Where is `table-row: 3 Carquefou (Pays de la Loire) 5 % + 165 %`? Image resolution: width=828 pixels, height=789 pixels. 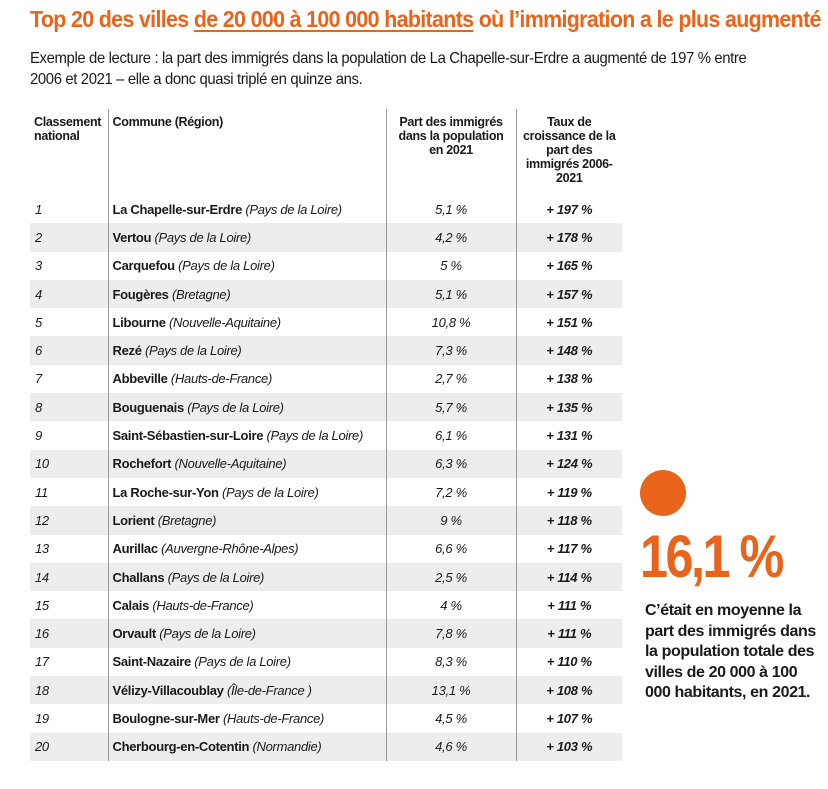
table-row: 3 Carquefou (Pays de la Loire) 5 % + 165 % is located at coordinates (326, 265).